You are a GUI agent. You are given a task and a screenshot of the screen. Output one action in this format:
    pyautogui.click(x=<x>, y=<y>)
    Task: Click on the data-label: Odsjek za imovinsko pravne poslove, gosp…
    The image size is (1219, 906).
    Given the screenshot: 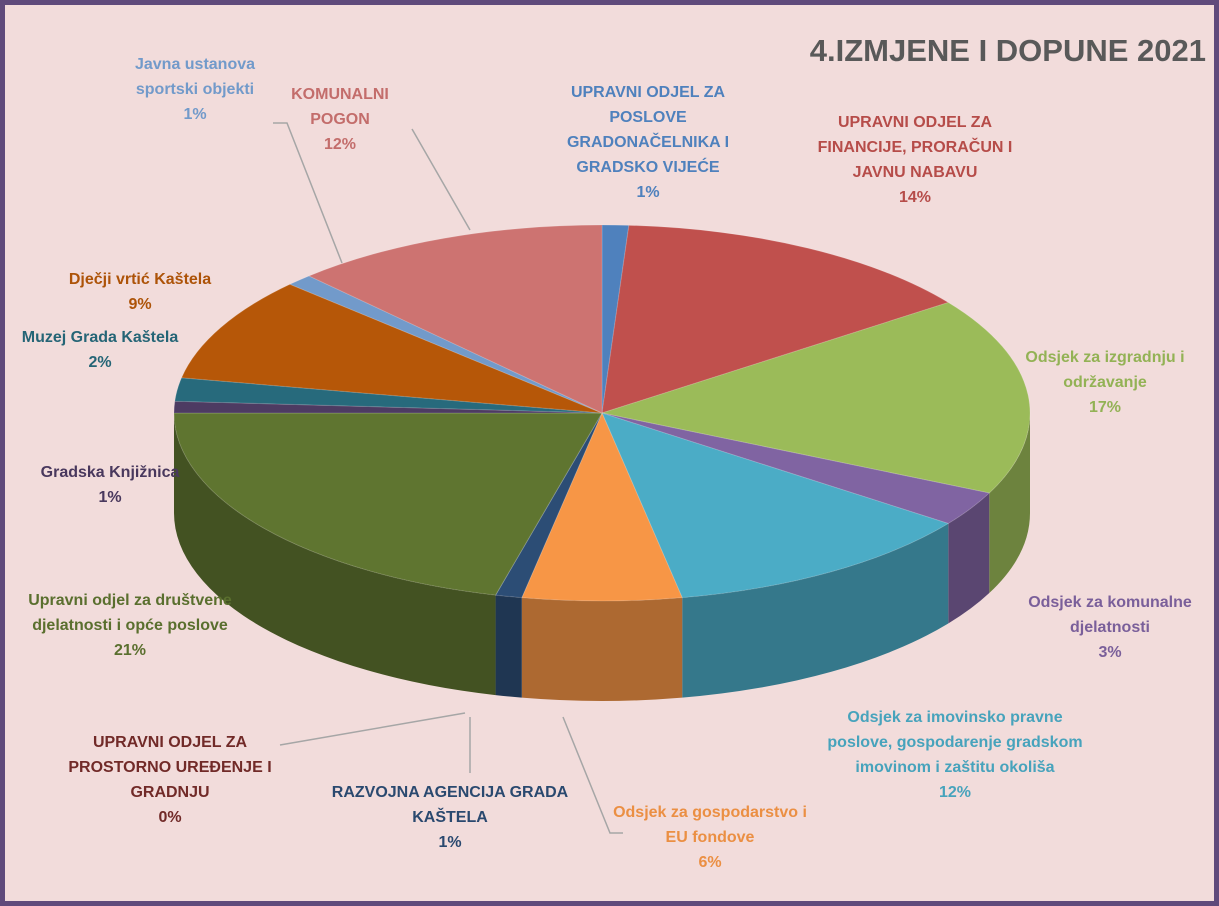 What is the action you would take?
    pyautogui.click(x=955, y=755)
    